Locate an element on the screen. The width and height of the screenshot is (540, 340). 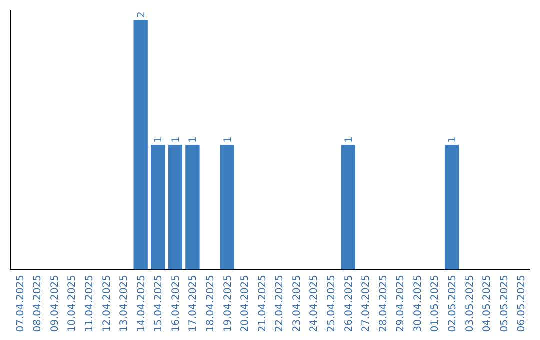
x-tick-label: 22.04.2025 is located at coordinates (280, 303).